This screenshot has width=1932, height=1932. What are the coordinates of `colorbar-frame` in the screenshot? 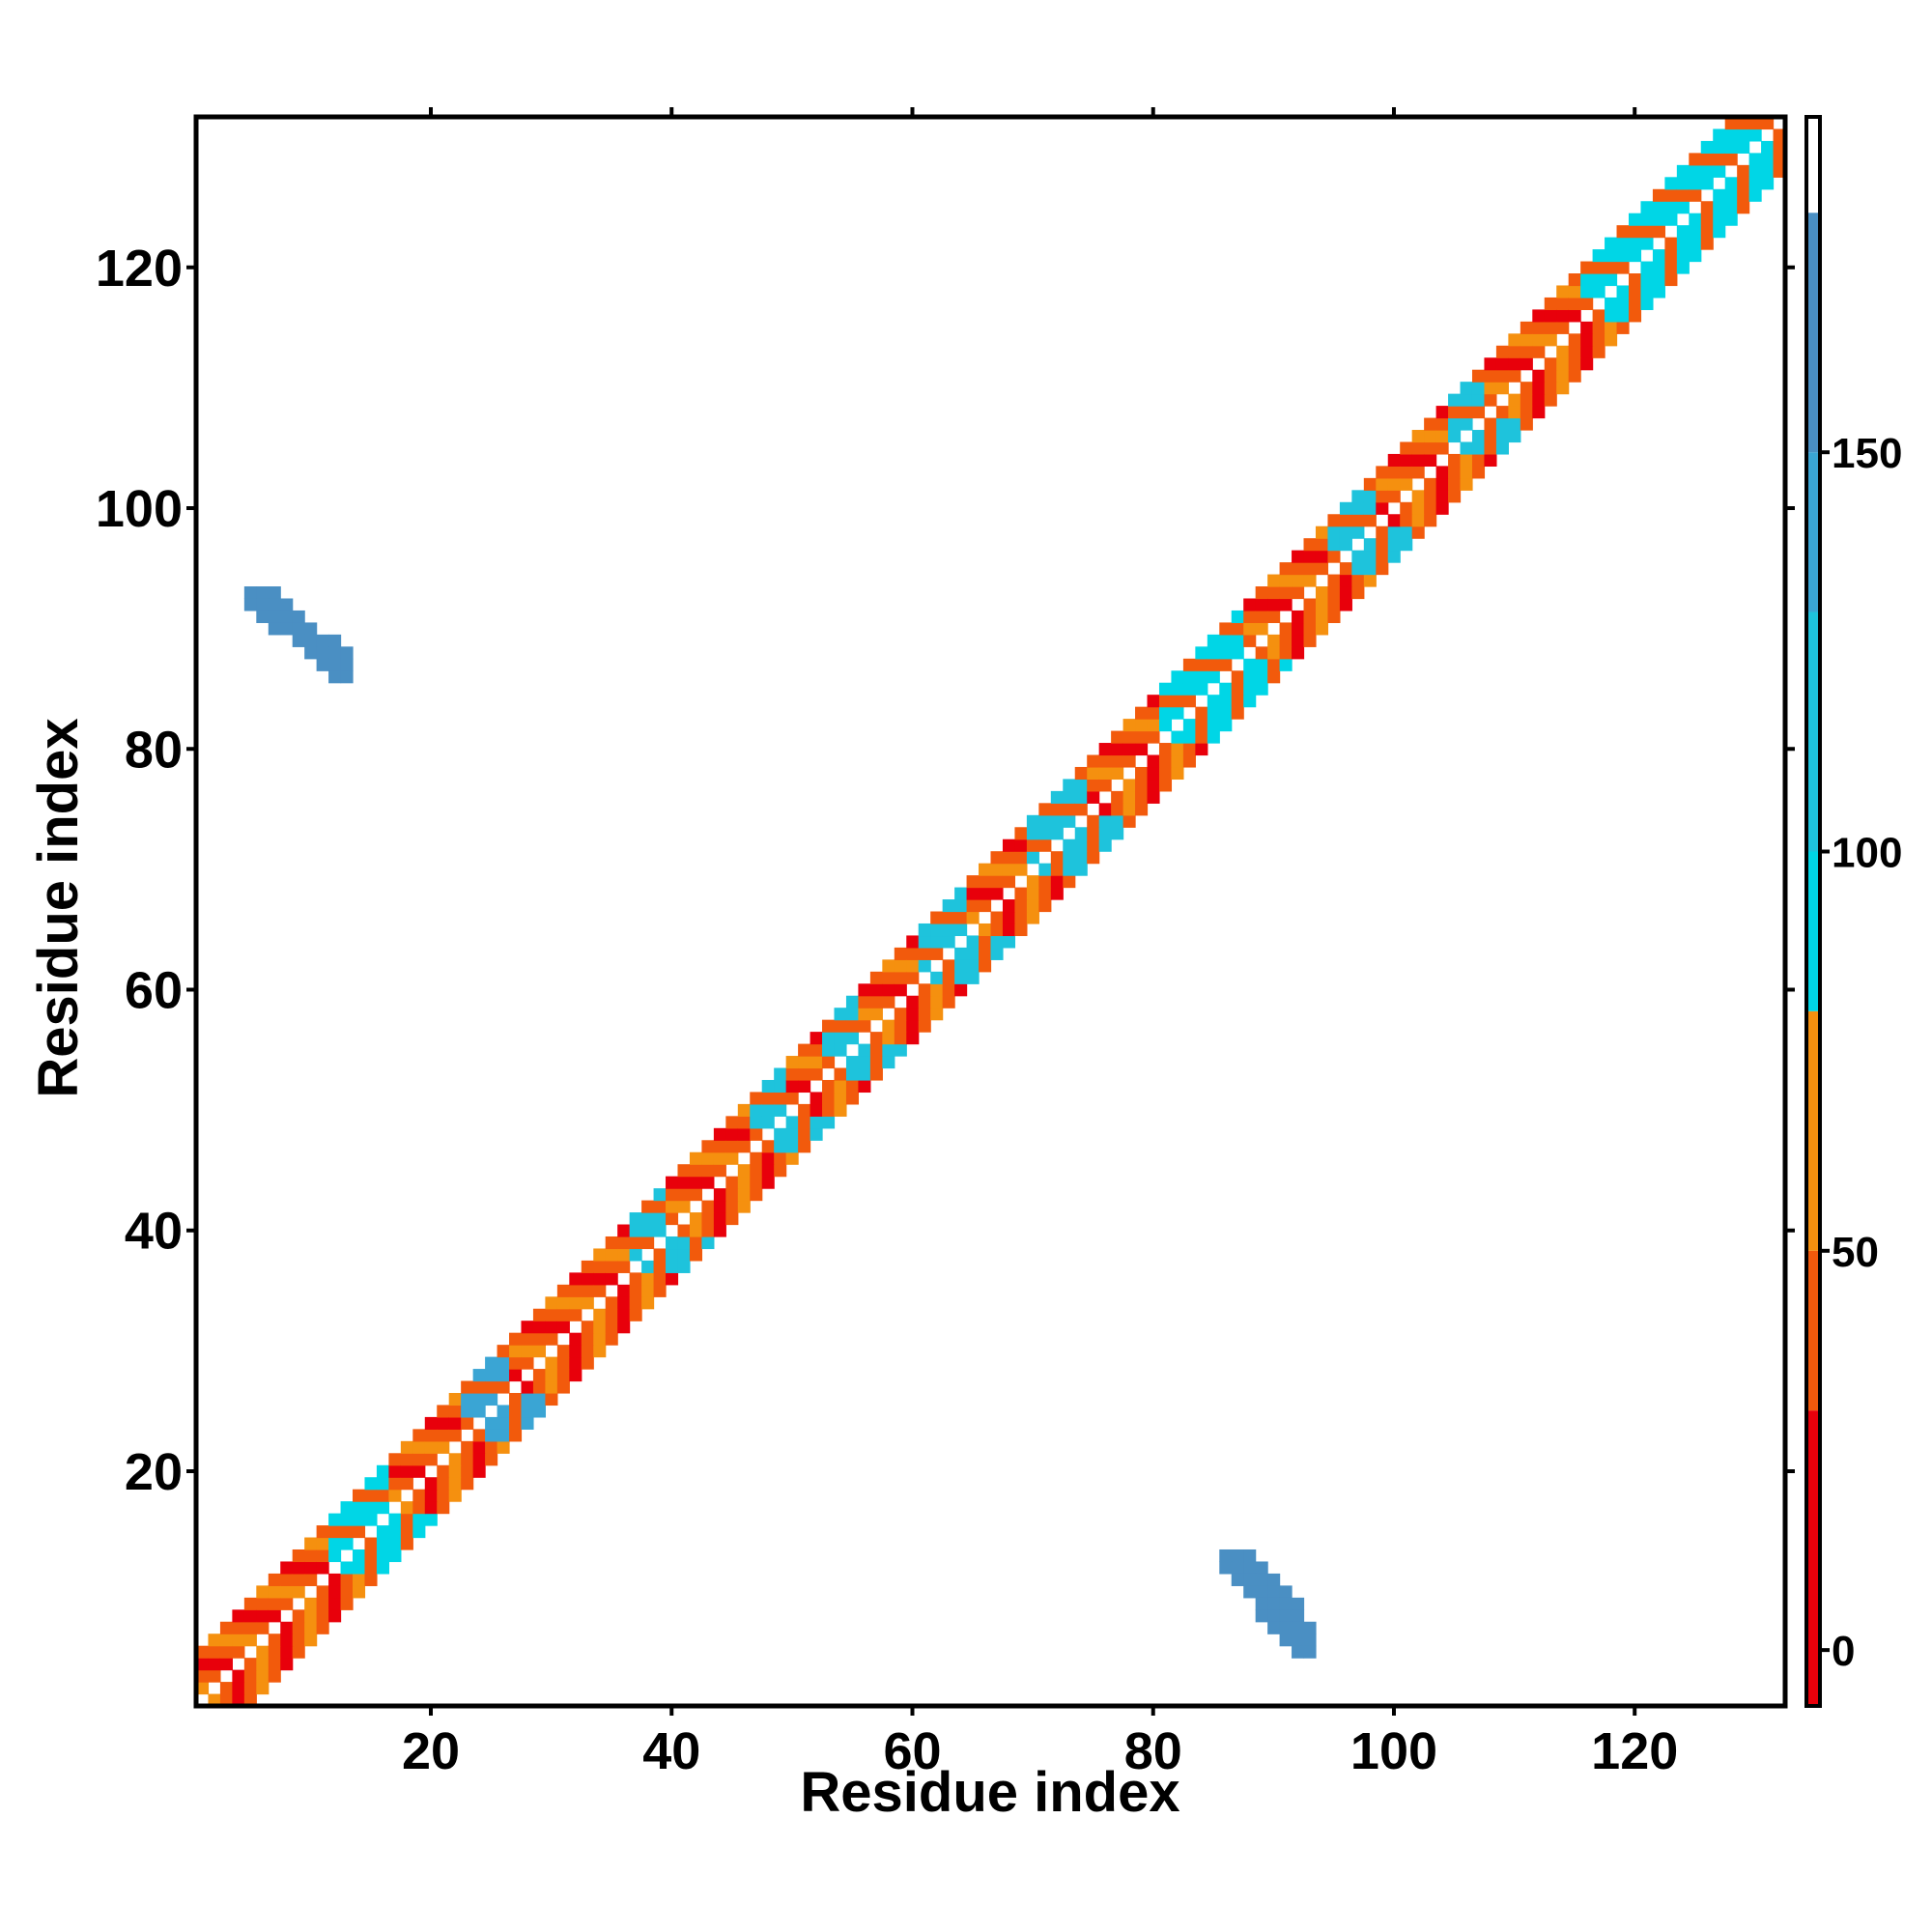 It's located at (1813, 911).